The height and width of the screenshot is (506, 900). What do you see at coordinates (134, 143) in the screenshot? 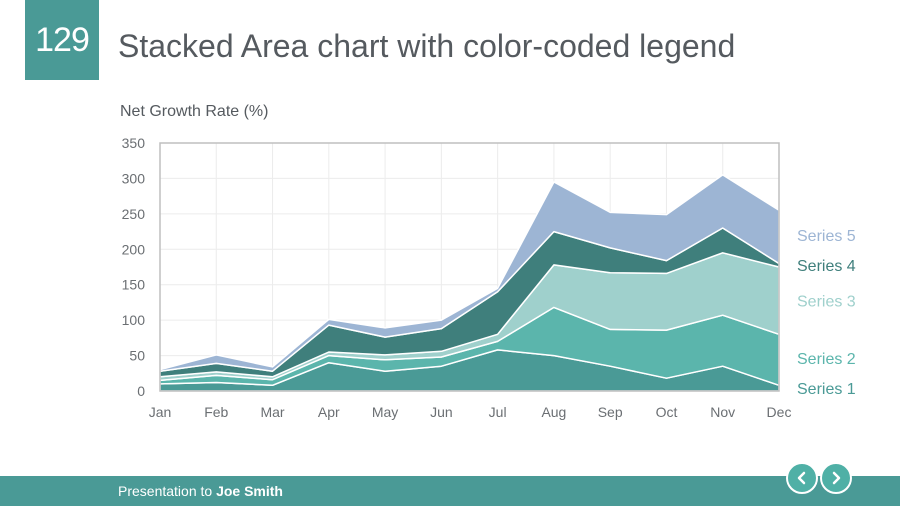
I see `y-tick-label: 350` at bounding box center [134, 143].